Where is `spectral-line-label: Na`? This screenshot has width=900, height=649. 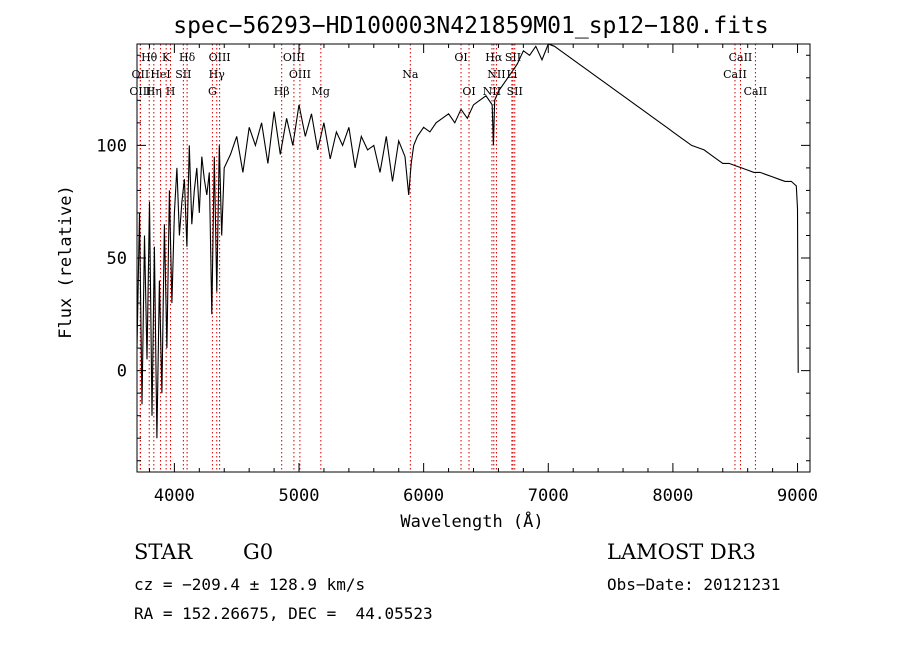
spectral-line-label: Na is located at coordinates (410, 74).